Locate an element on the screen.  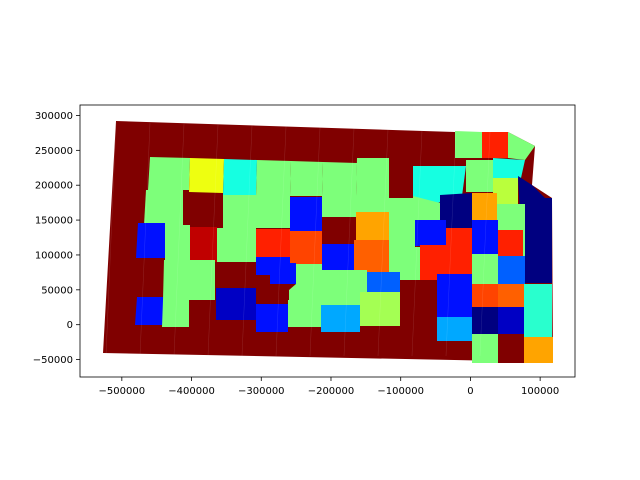
y-tick: 200000 is located at coordinates (57, 186).